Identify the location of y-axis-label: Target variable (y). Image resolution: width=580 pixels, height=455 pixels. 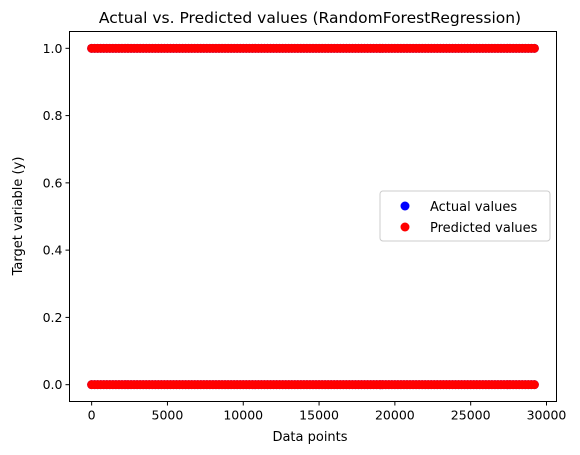
(18, 217).